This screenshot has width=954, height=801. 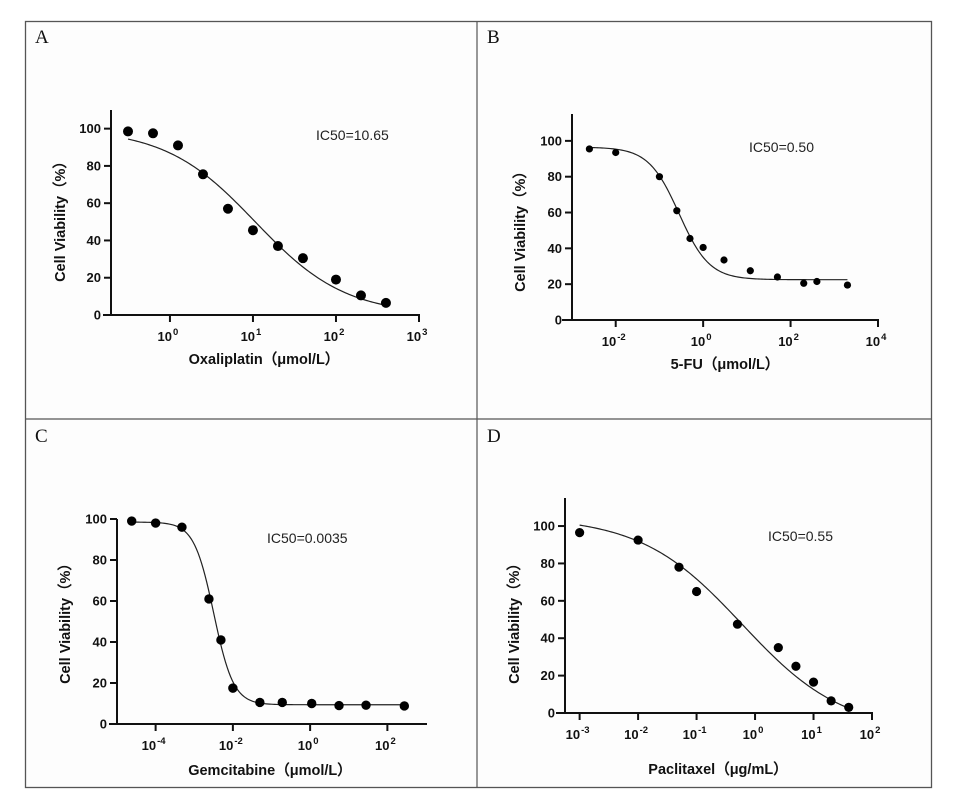 What do you see at coordinates (781, 147) in the screenshot?
I see `ic50-annotation: IC50=0.50` at bounding box center [781, 147].